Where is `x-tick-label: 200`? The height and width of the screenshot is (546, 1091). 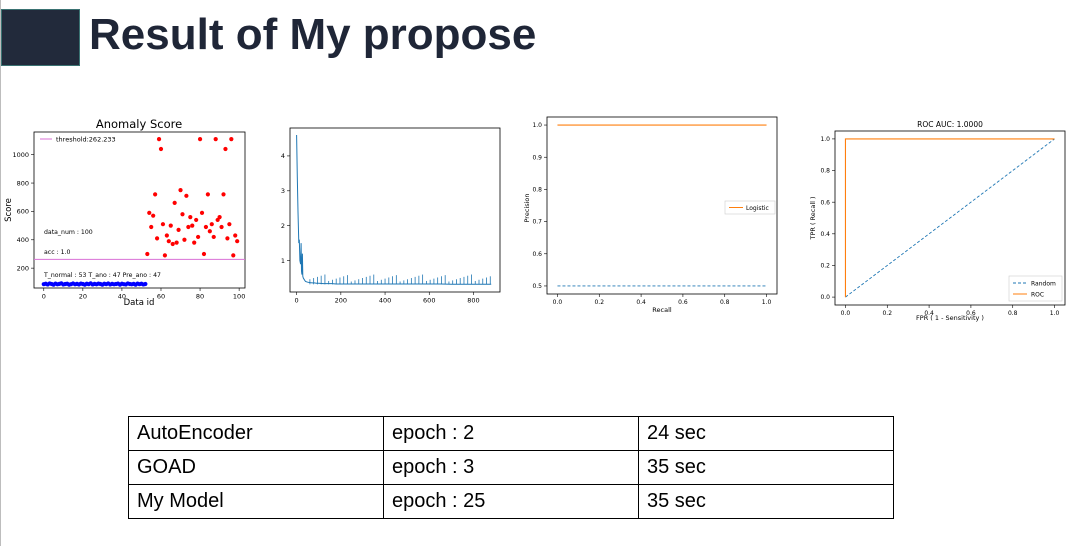 x-tick-label: 200 is located at coordinates (341, 301).